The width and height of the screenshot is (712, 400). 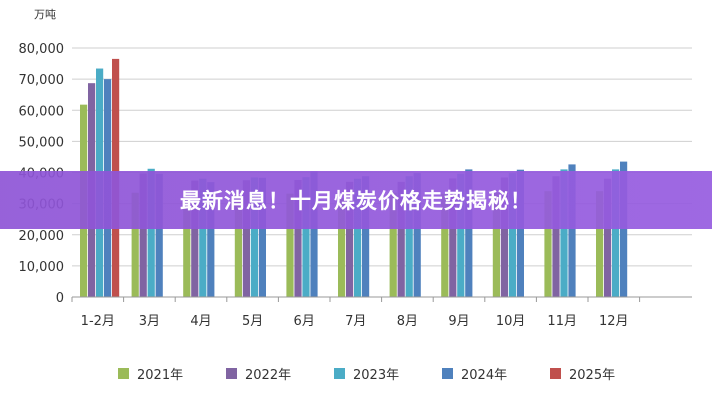 I want to click on x-tick-label: 5月, so click(x=252, y=321).